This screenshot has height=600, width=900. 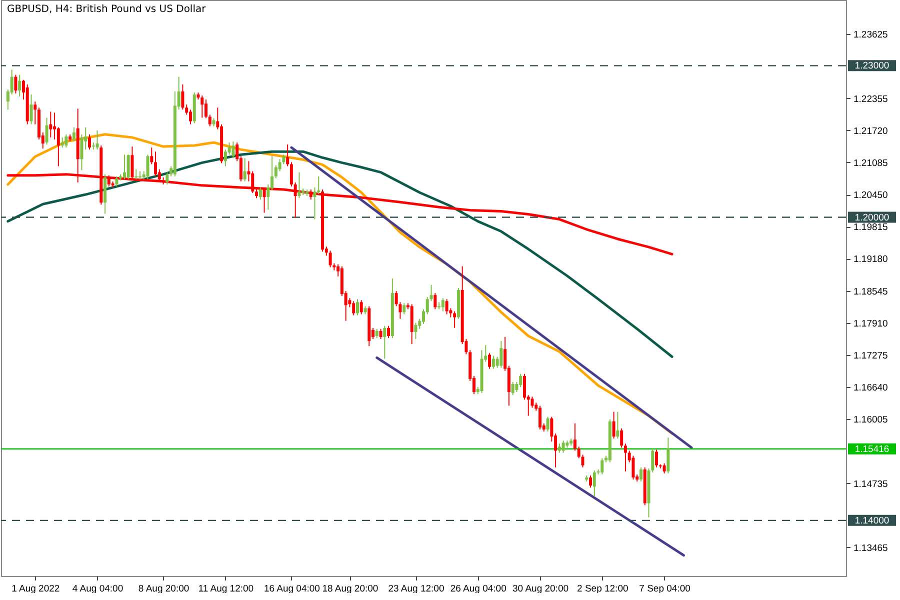 What do you see at coordinates (871, 420) in the screenshot?
I see `y-tick-label: 1.16005` at bounding box center [871, 420].